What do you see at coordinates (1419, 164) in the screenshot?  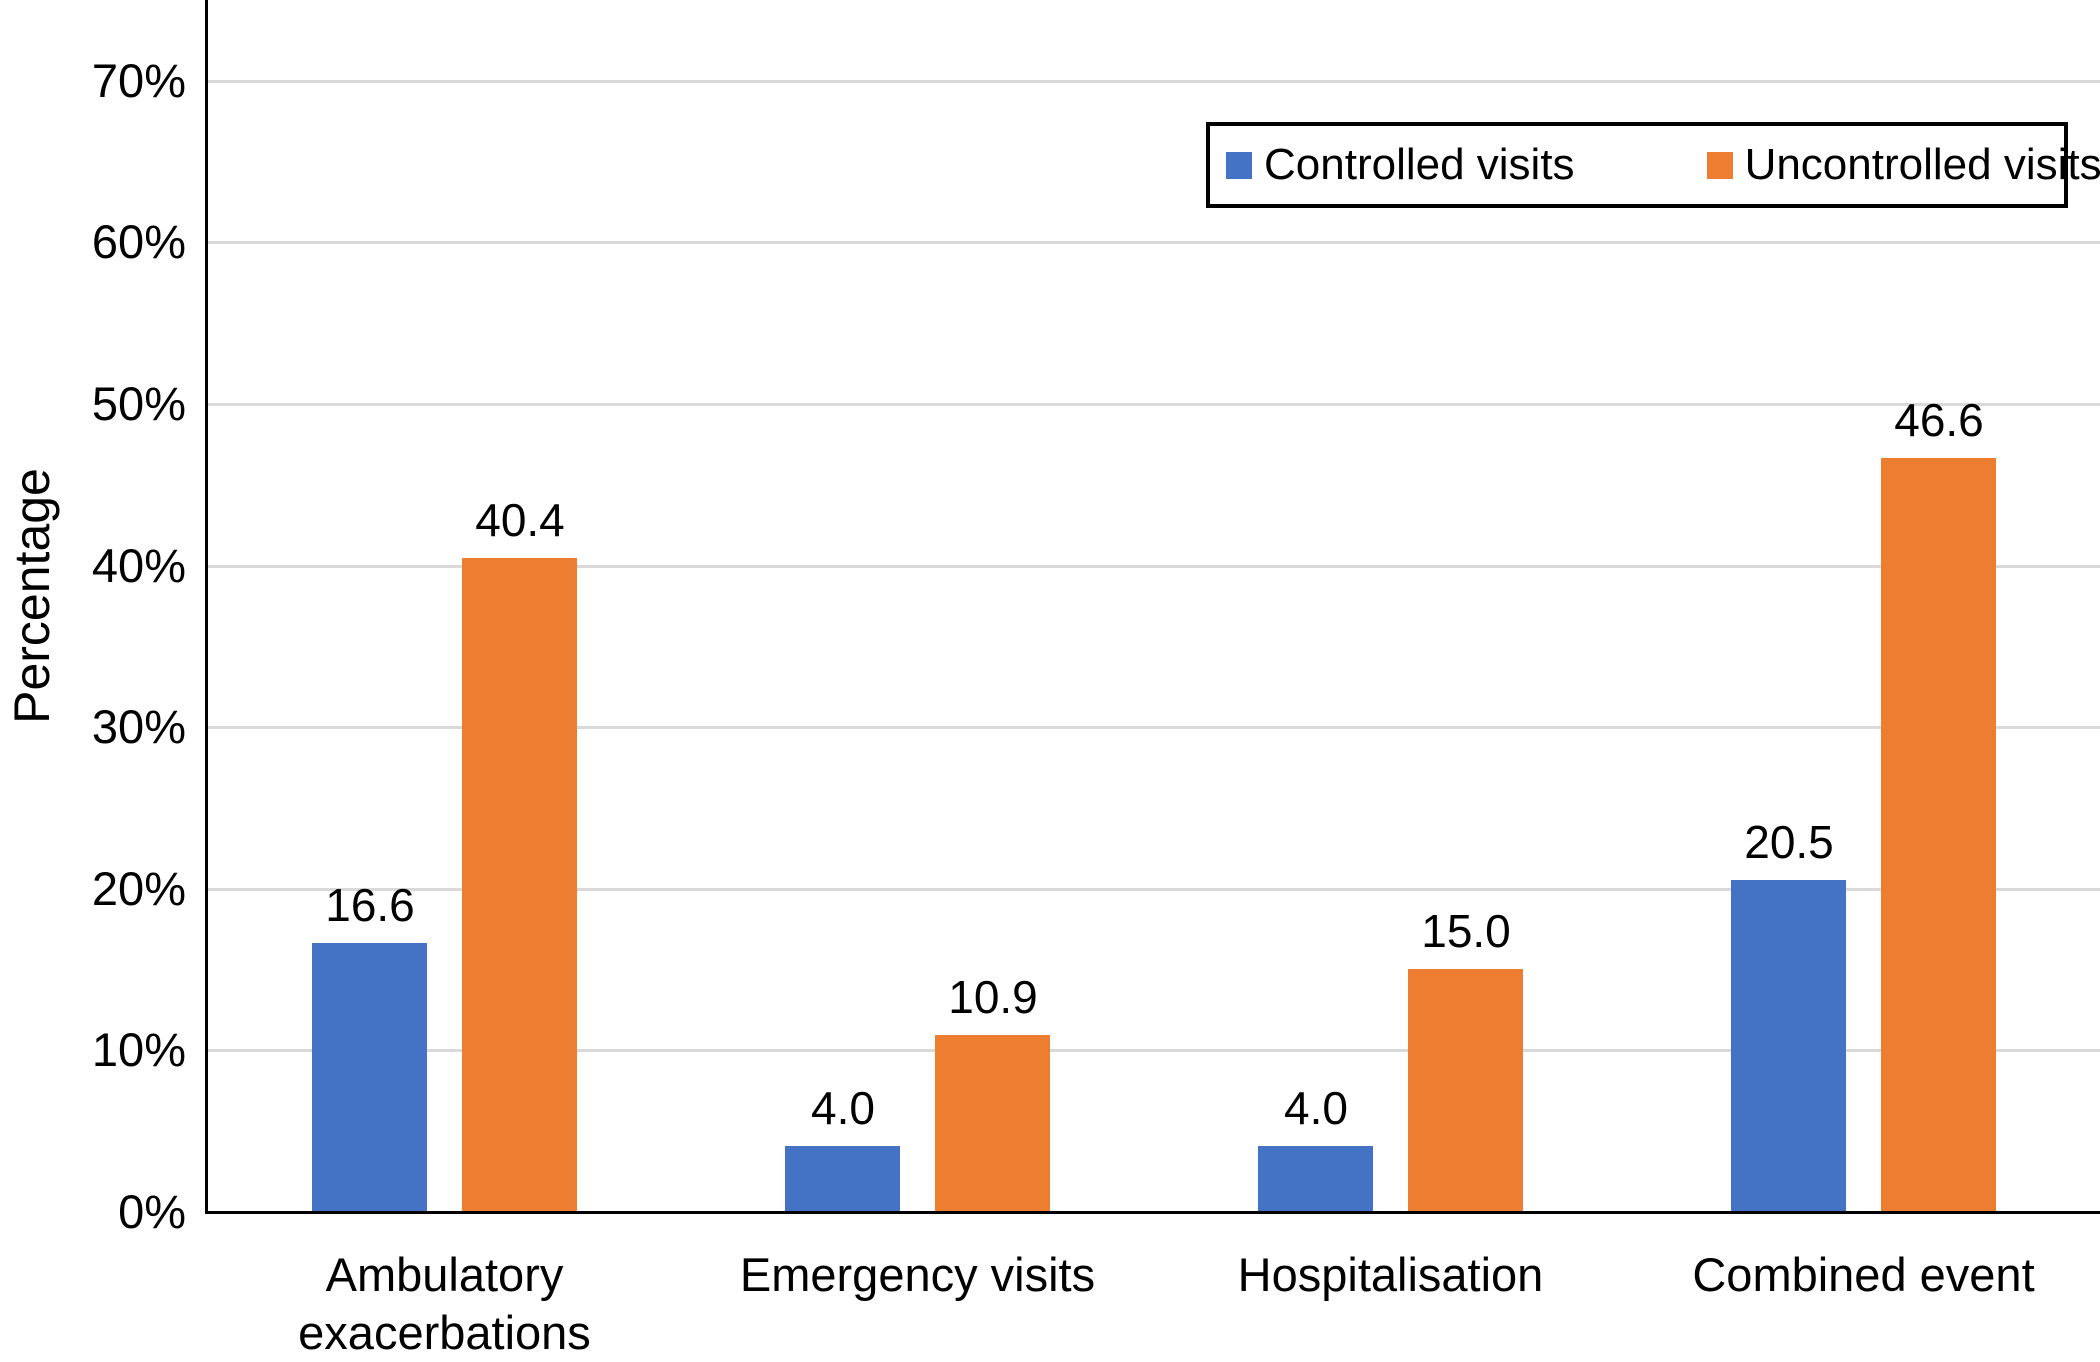 I see `legend-label: Controlled visits` at bounding box center [1419, 164].